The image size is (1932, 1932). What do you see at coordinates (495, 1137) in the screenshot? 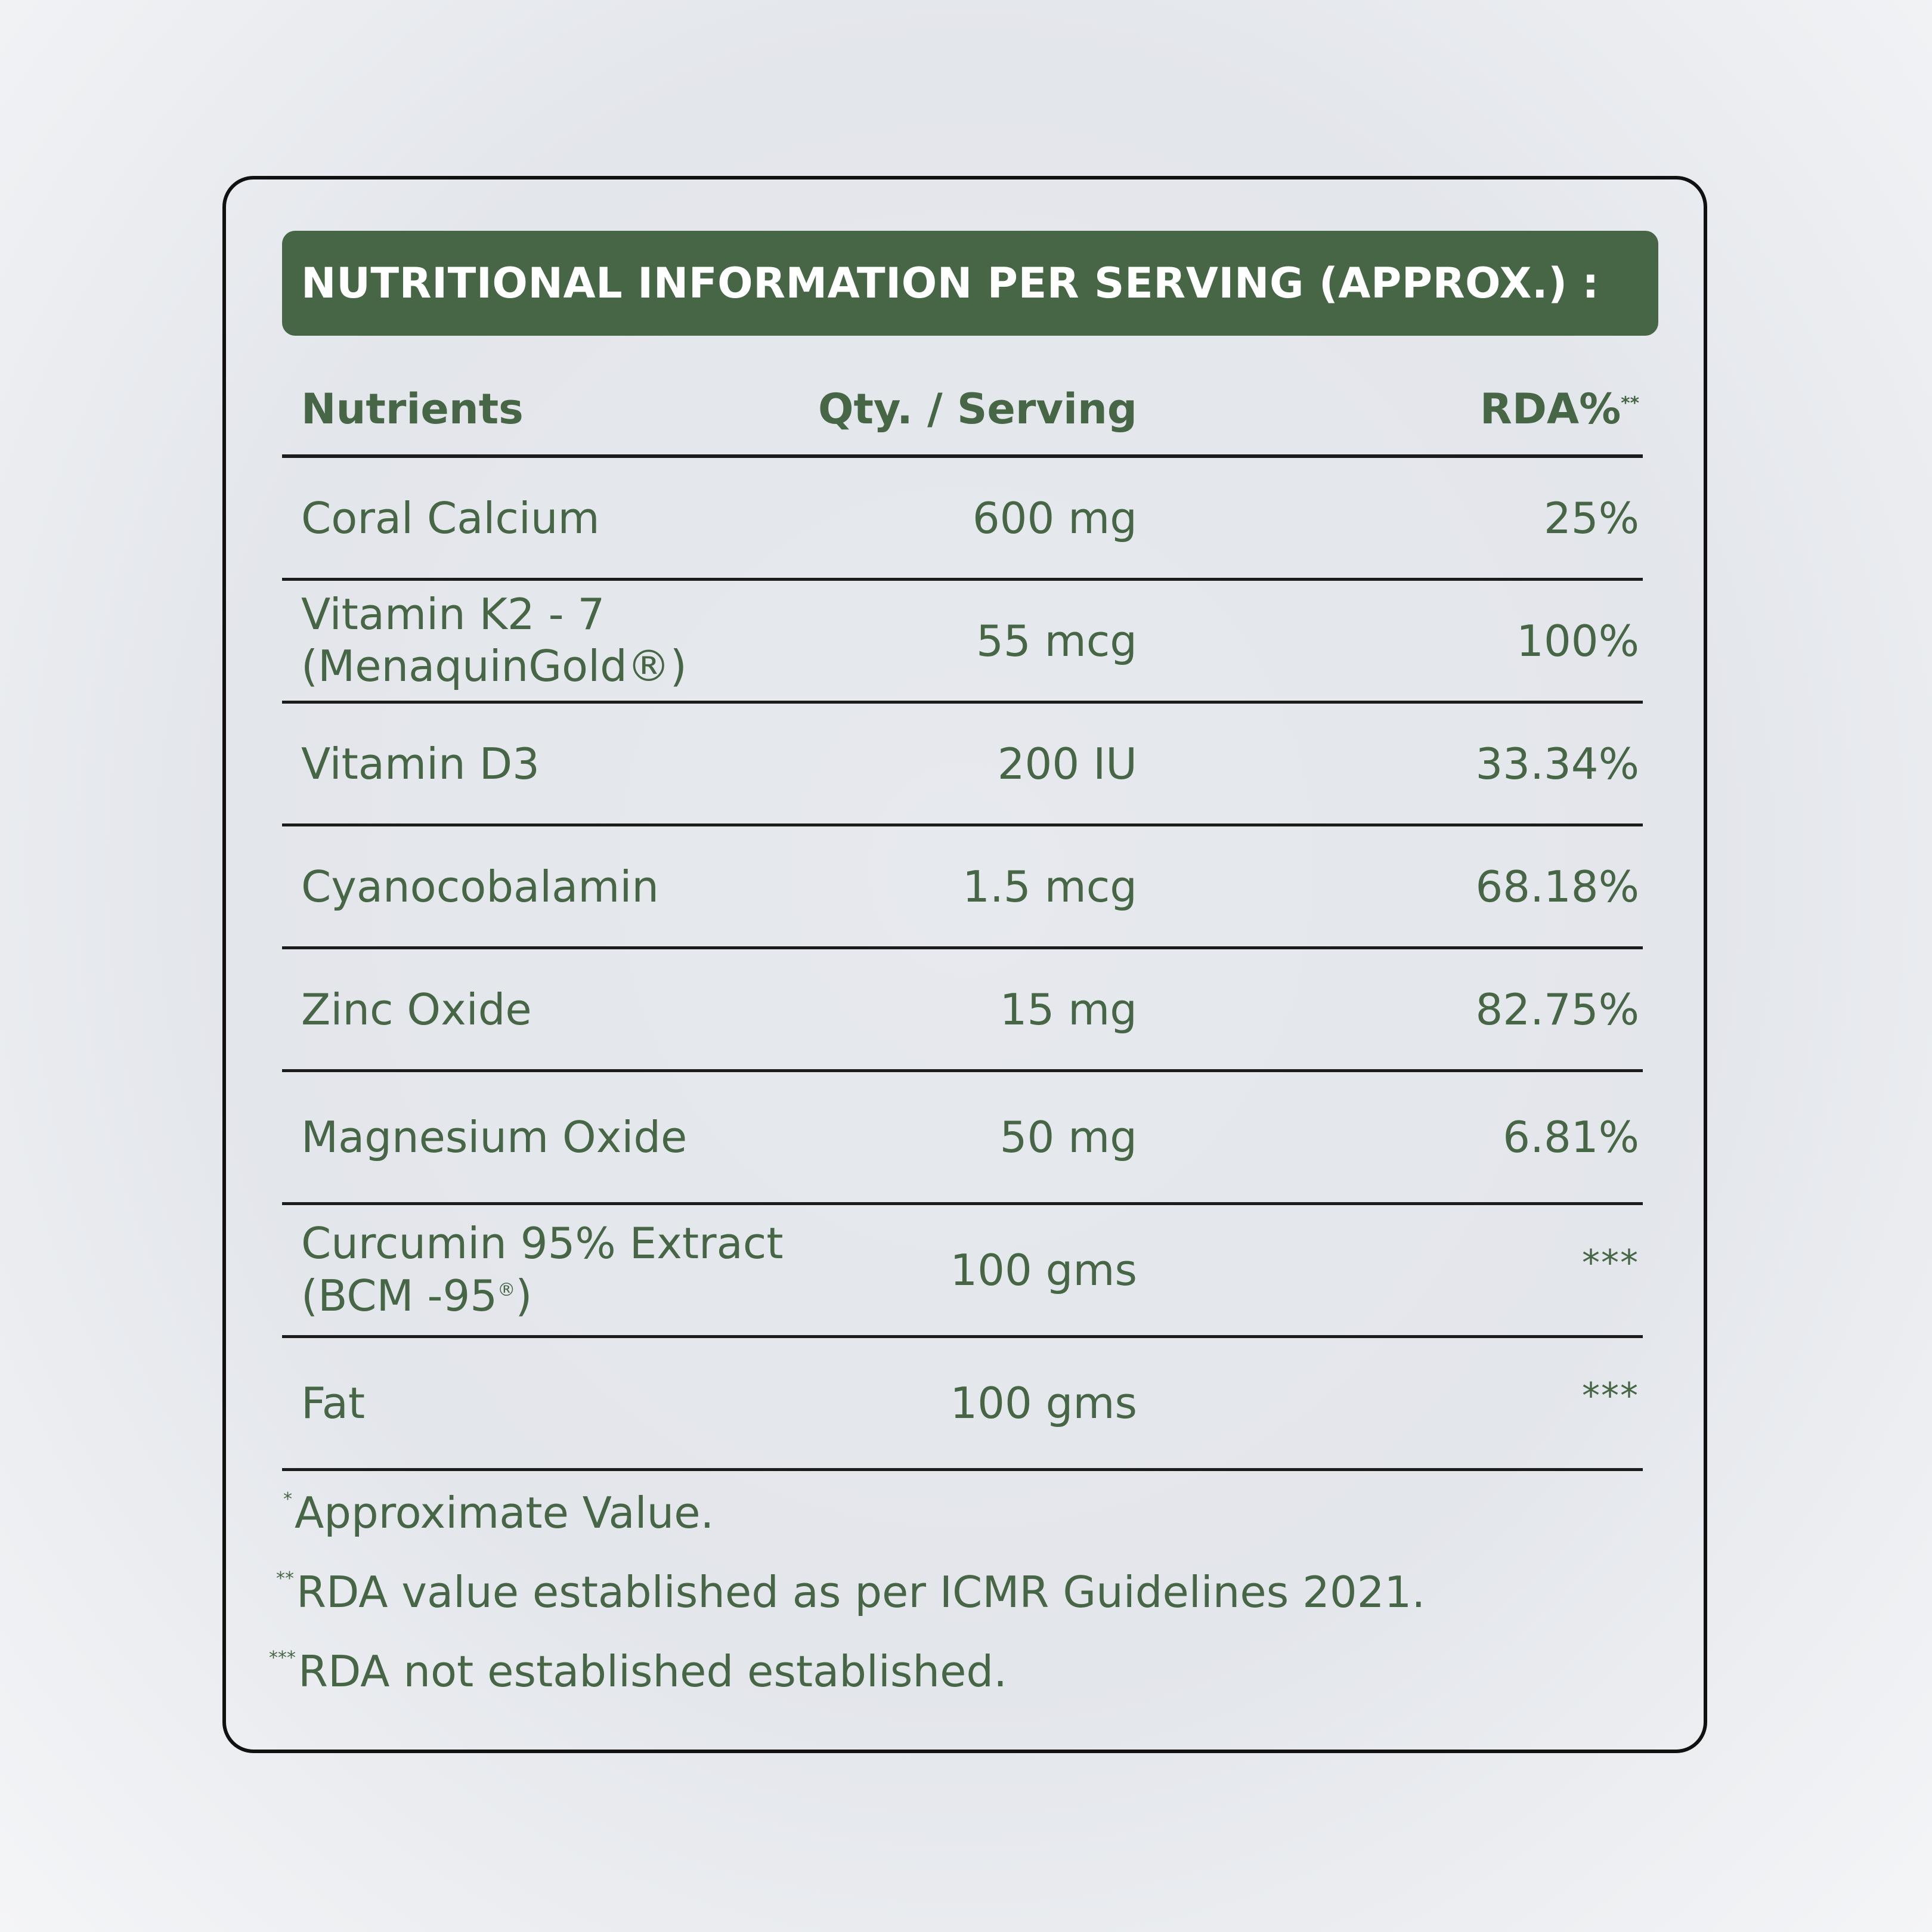
I see `nutrient-name: Magnesium Oxide` at bounding box center [495, 1137].